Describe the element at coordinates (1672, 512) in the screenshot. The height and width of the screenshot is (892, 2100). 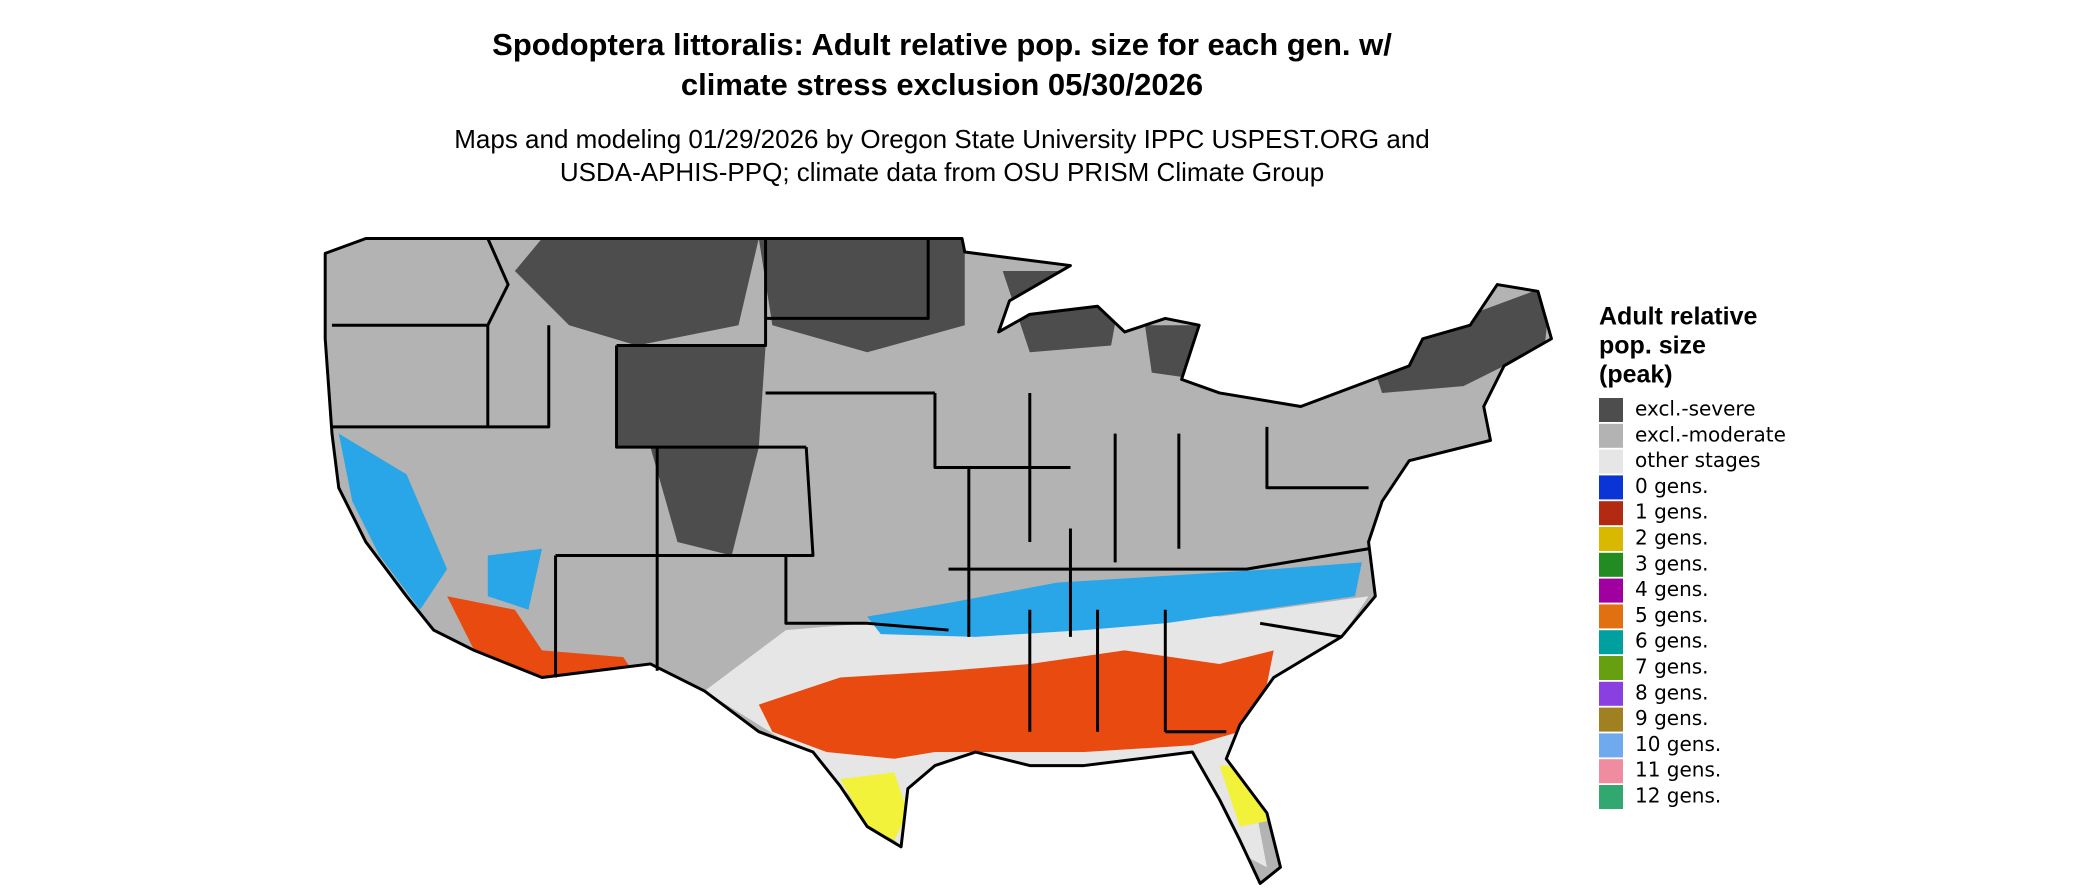
I see `legend-label: 1 gens.` at that location.